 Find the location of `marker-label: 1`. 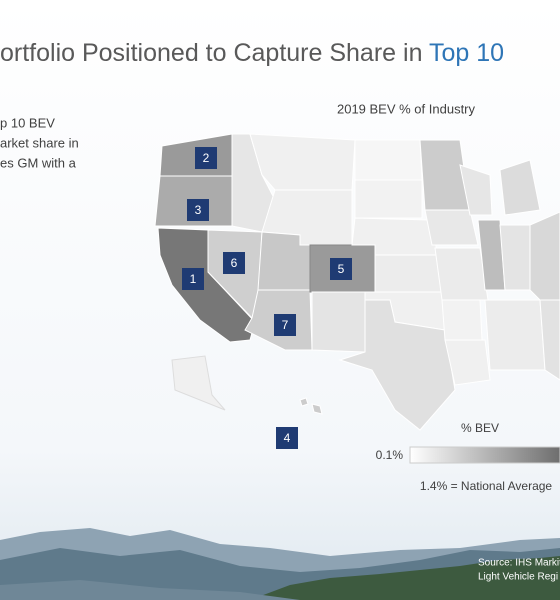

marker-label: 1 is located at coordinates (193, 279).